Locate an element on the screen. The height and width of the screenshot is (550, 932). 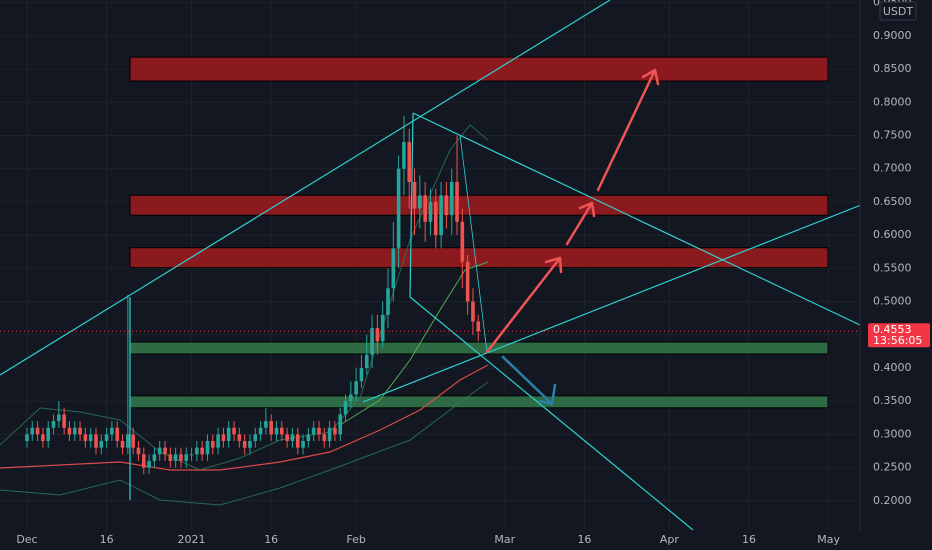
y-tick-label: 0.7000 is located at coordinates (892, 168).